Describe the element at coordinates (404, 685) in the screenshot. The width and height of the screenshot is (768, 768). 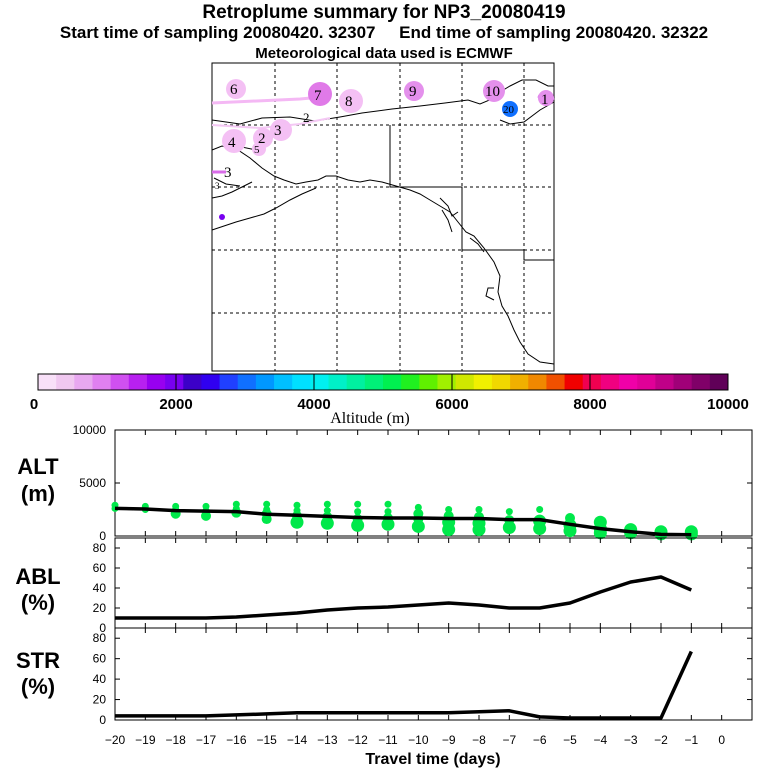
I see `str-series-line` at that location.